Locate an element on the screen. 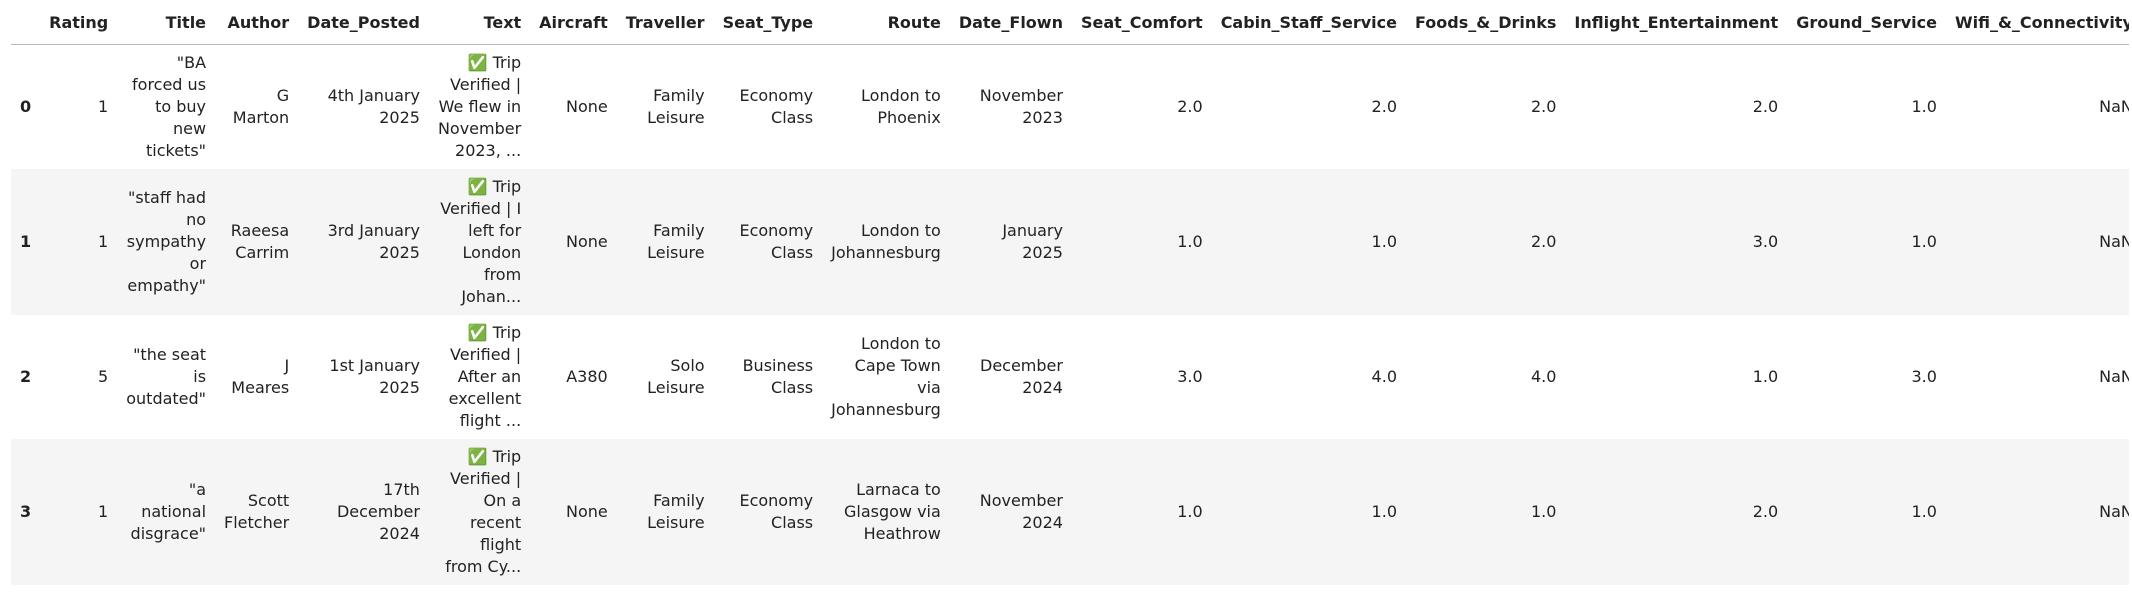  table-cell: "the seat is outdated" is located at coordinates (166, 376).